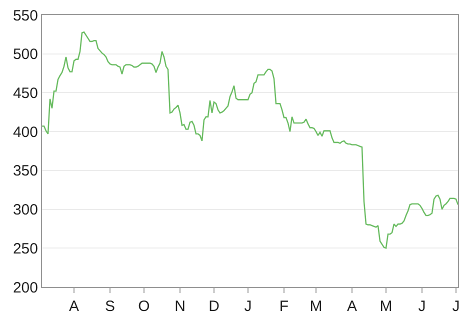 The width and height of the screenshot is (473, 322). What do you see at coordinates (25, 249) in the screenshot?
I see `y-tick-label: 250` at bounding box center [25, 249].